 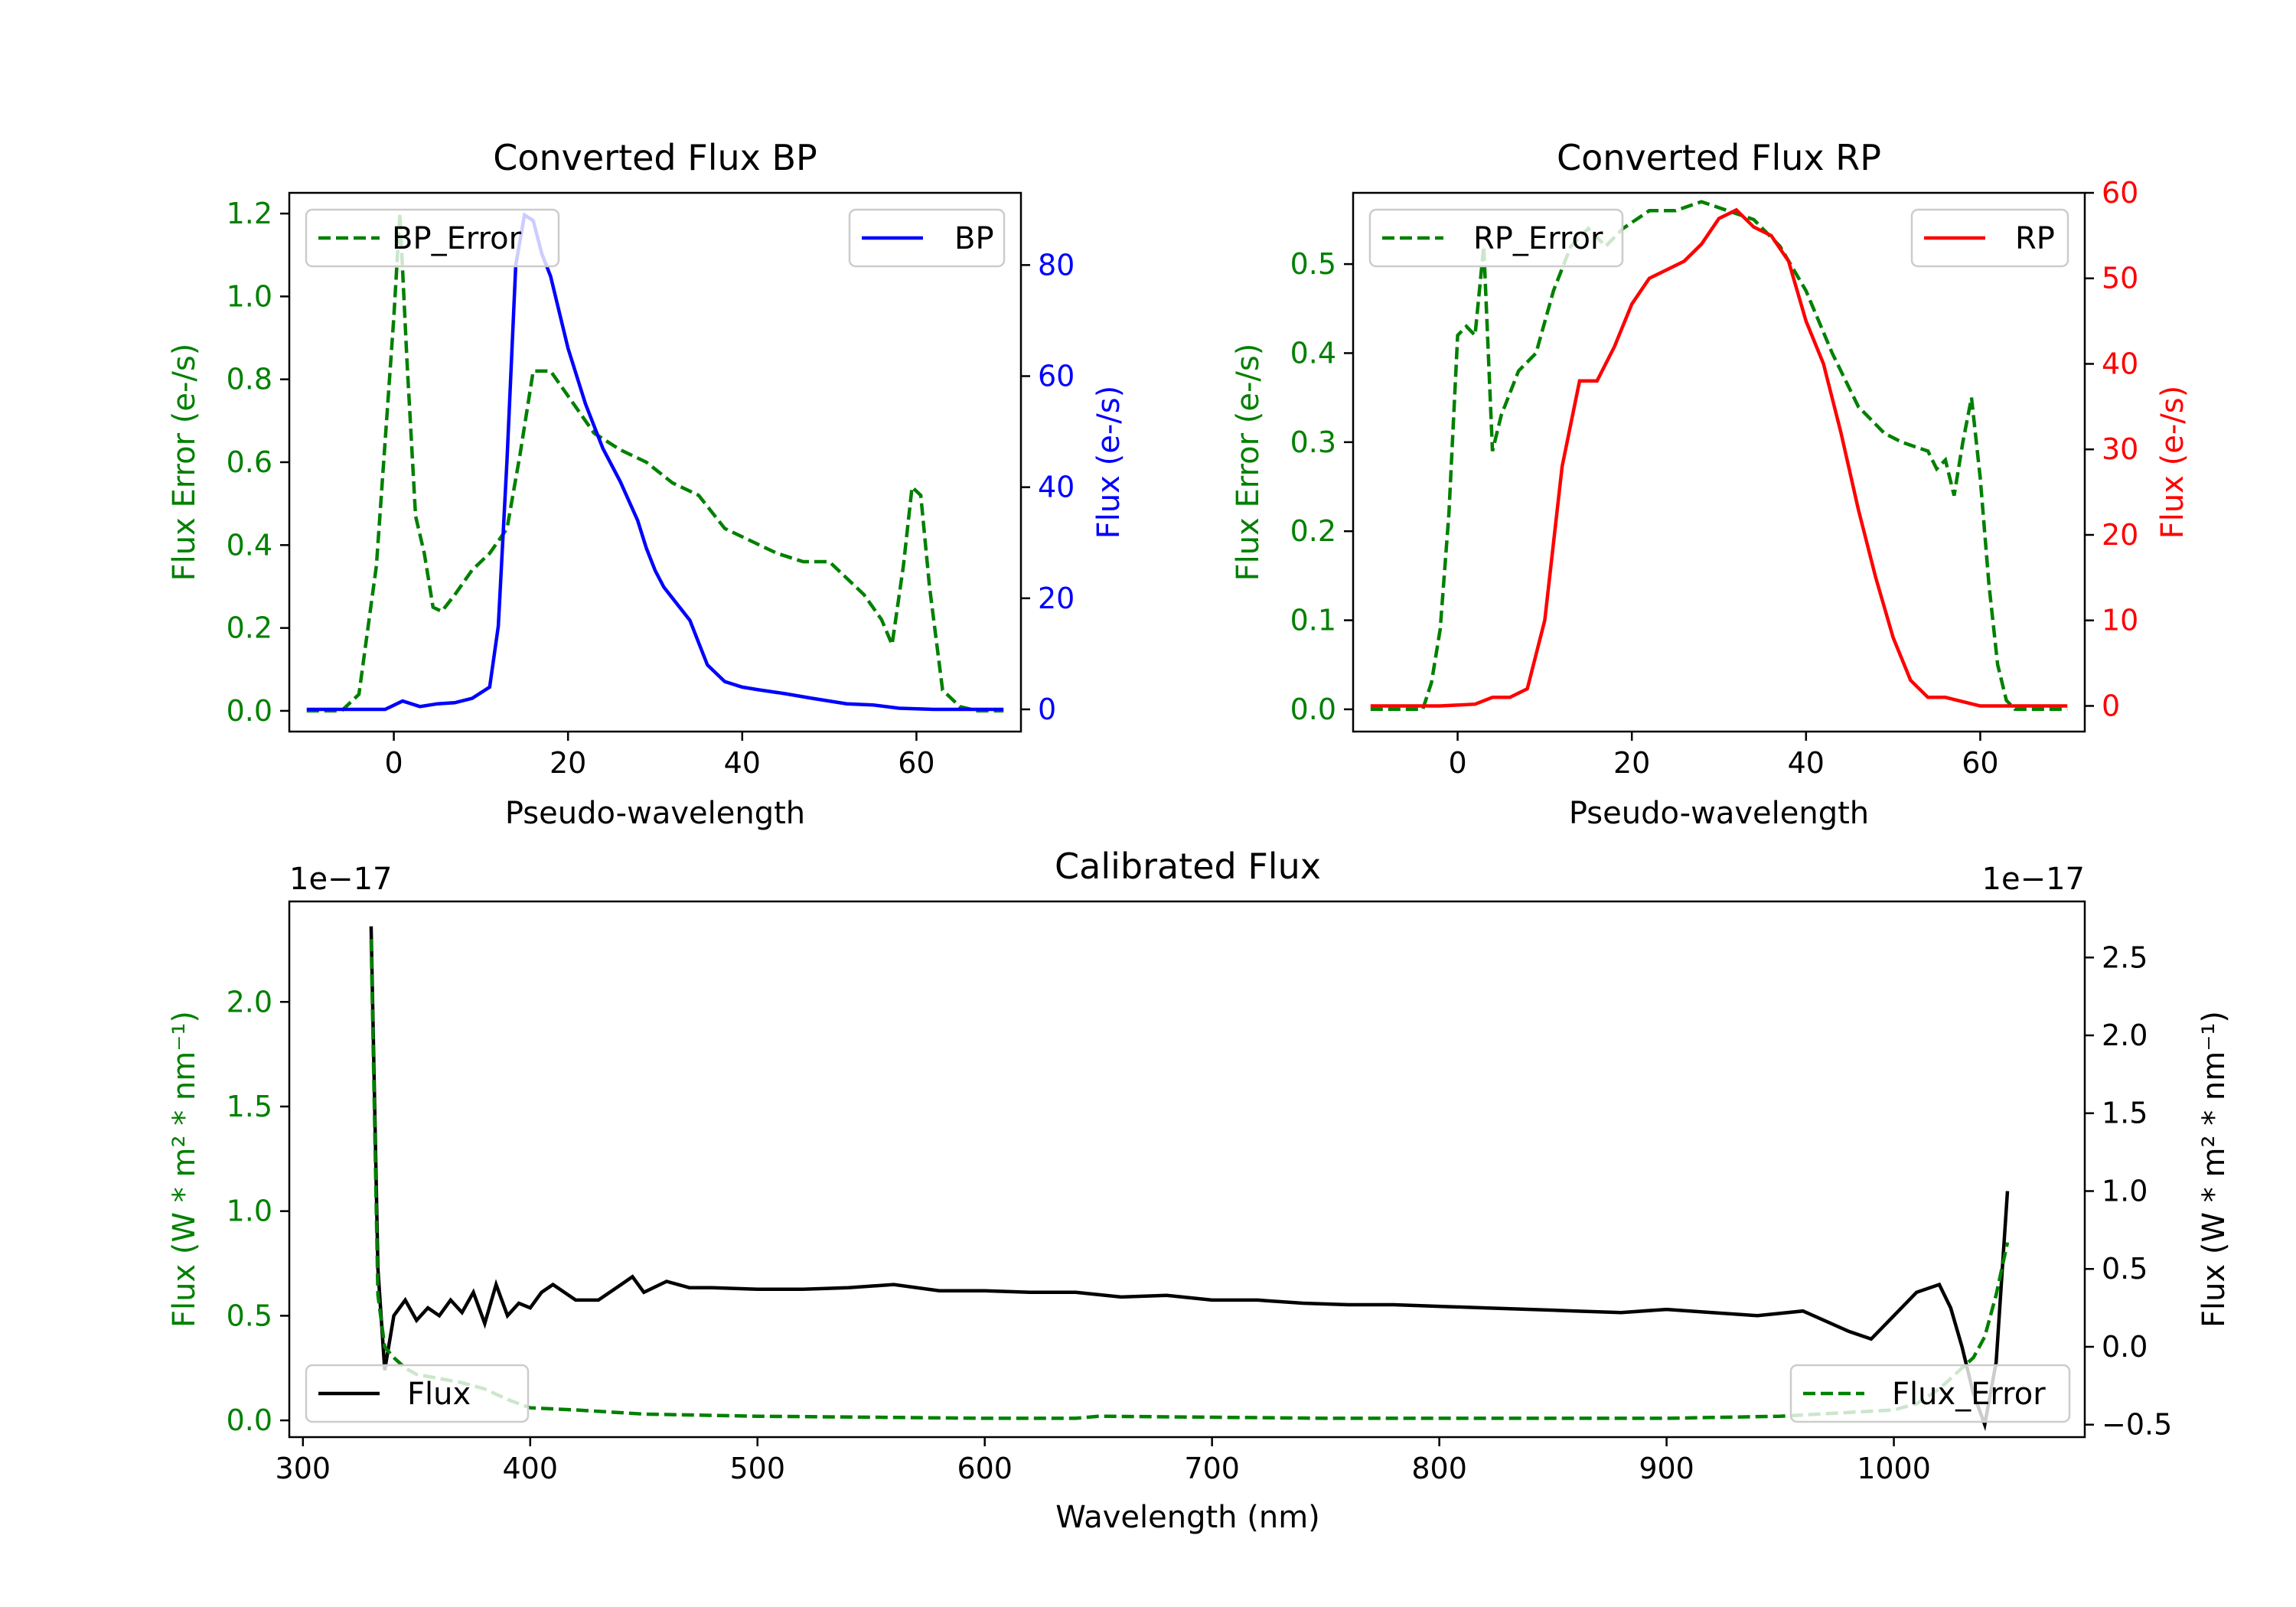 I want to click on bp-xtick-label: 0, so click(x=393, y=763).